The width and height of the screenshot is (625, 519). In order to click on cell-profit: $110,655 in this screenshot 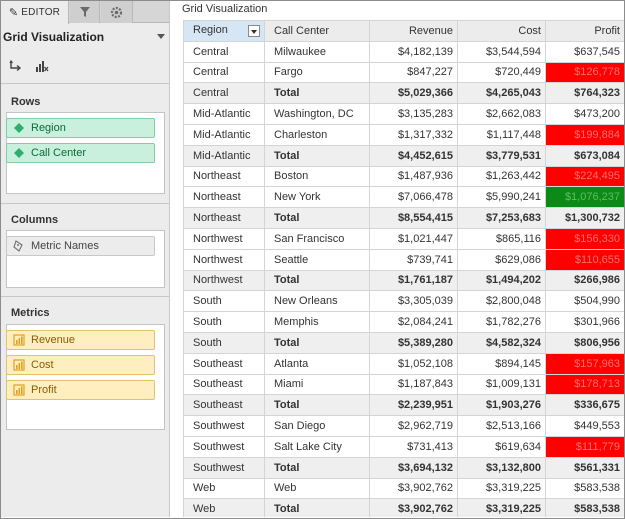, I will do `click(584, 259)`.